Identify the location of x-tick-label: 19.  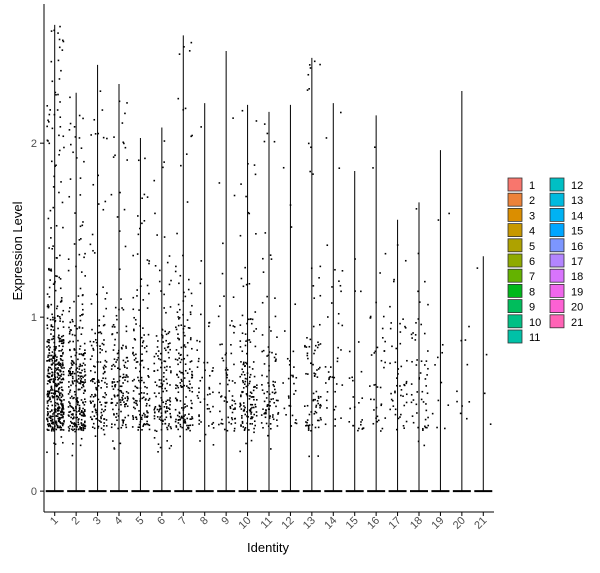
(437, 523).